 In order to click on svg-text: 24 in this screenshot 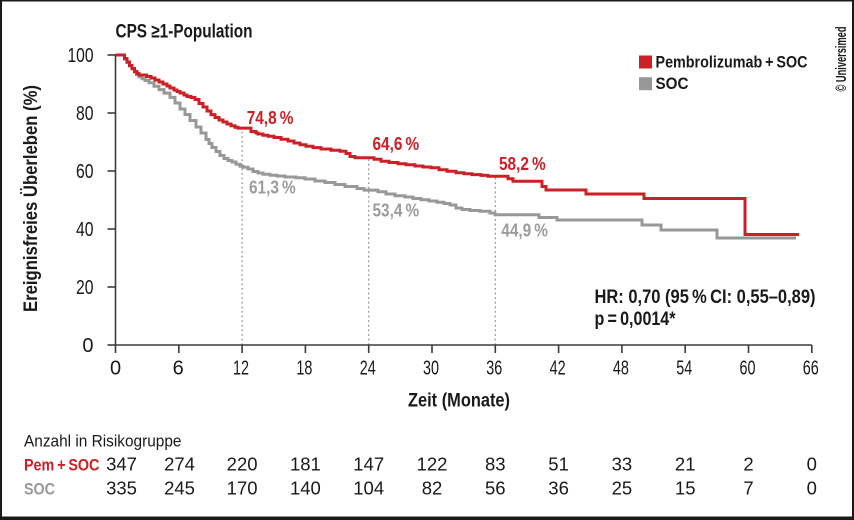, I will do `click(368, 369)`.